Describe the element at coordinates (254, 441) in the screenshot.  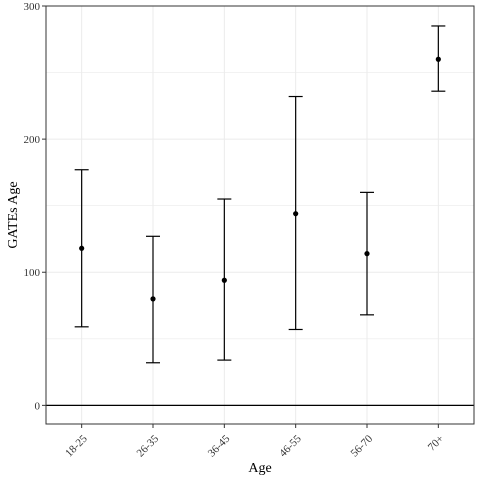
I see `x-axis: 18-25 26-35 36-45 46-55 56-70 70+` at that location.